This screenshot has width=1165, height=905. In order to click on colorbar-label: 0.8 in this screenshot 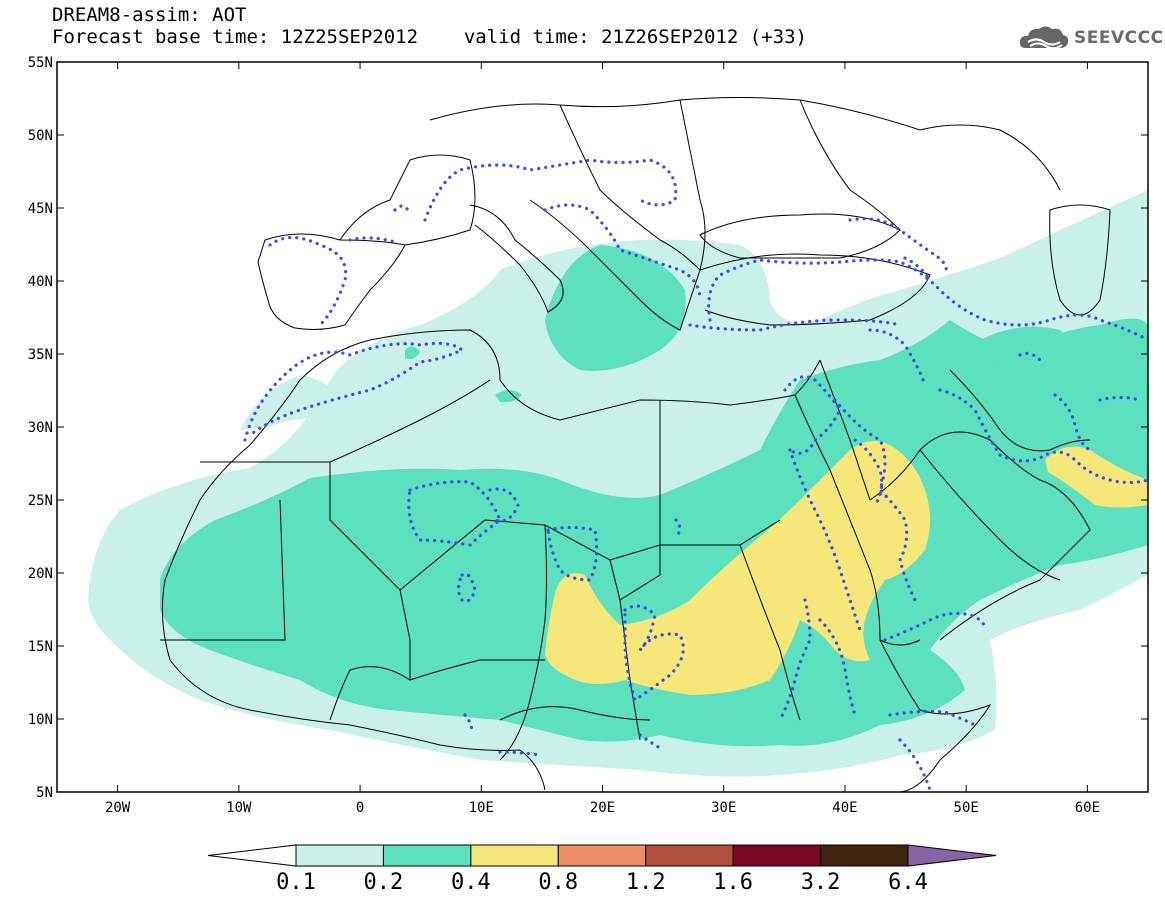, I will do `click(558, 882)`.